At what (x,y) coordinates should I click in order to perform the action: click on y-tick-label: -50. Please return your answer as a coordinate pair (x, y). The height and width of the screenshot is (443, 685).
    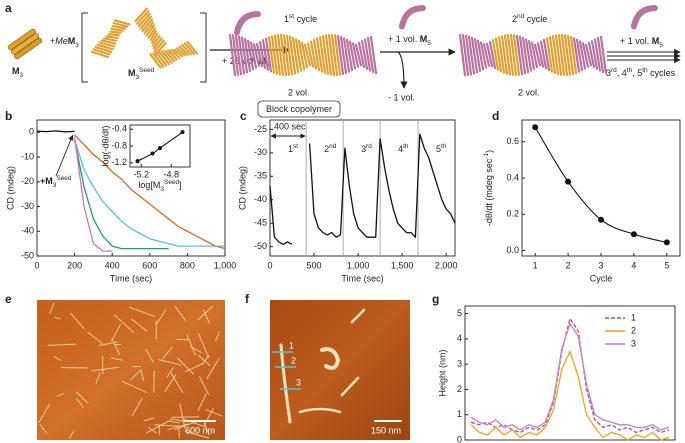
    Looking at the image, I should click on (260, 246).